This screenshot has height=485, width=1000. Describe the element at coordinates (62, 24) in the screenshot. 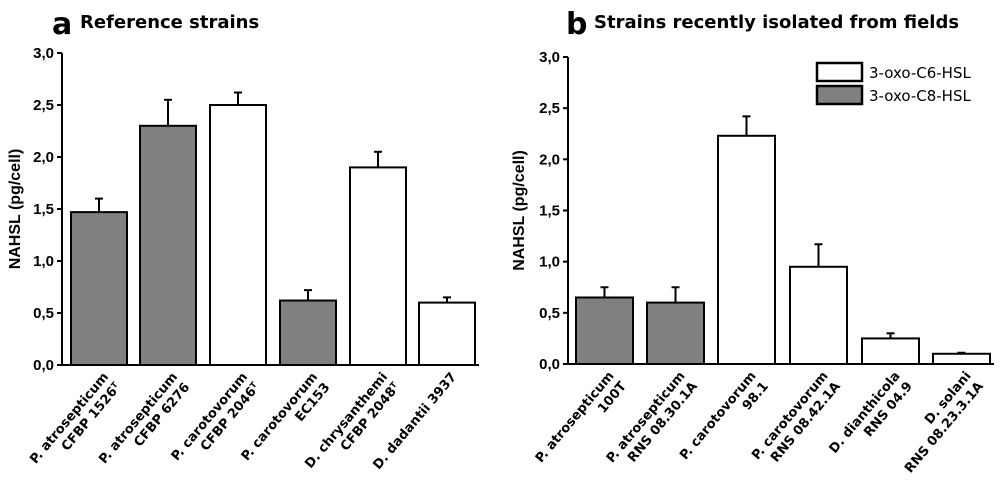

I see `panel-letter: a` at that location.